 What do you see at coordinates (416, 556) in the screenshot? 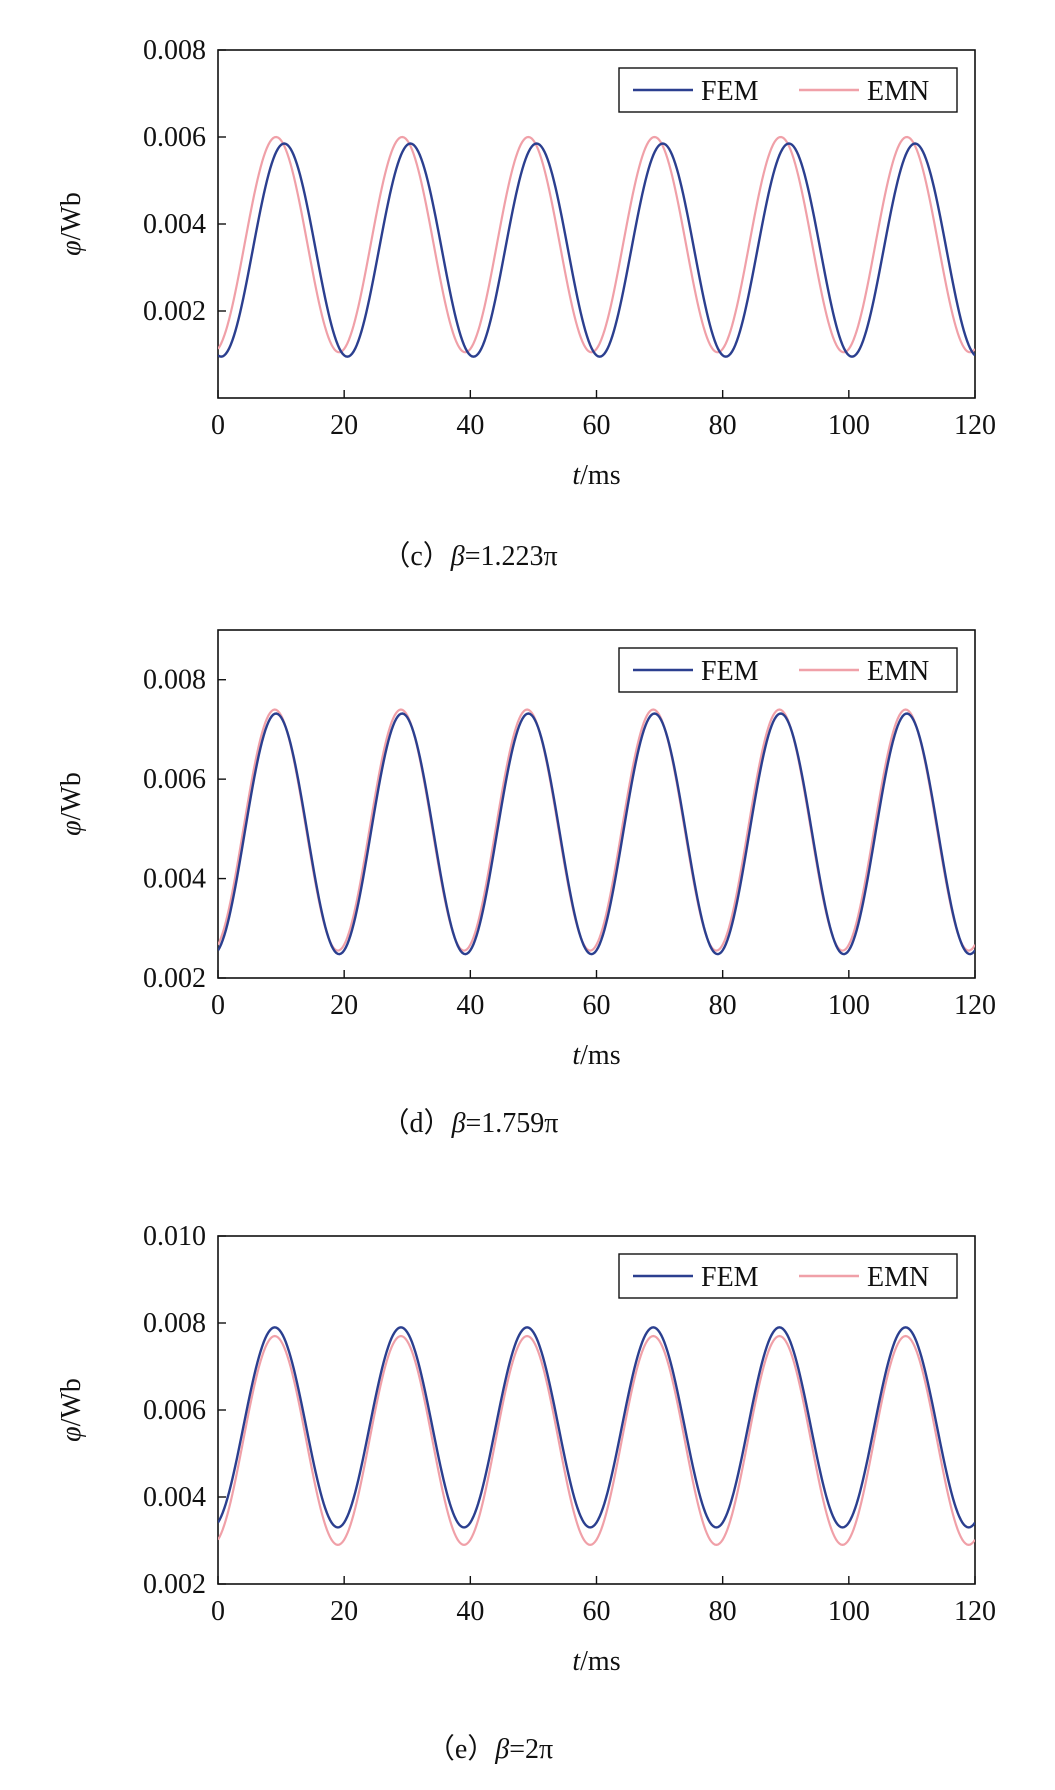
I see `caption-prefix: （c）` at bounding box center [416, 556].